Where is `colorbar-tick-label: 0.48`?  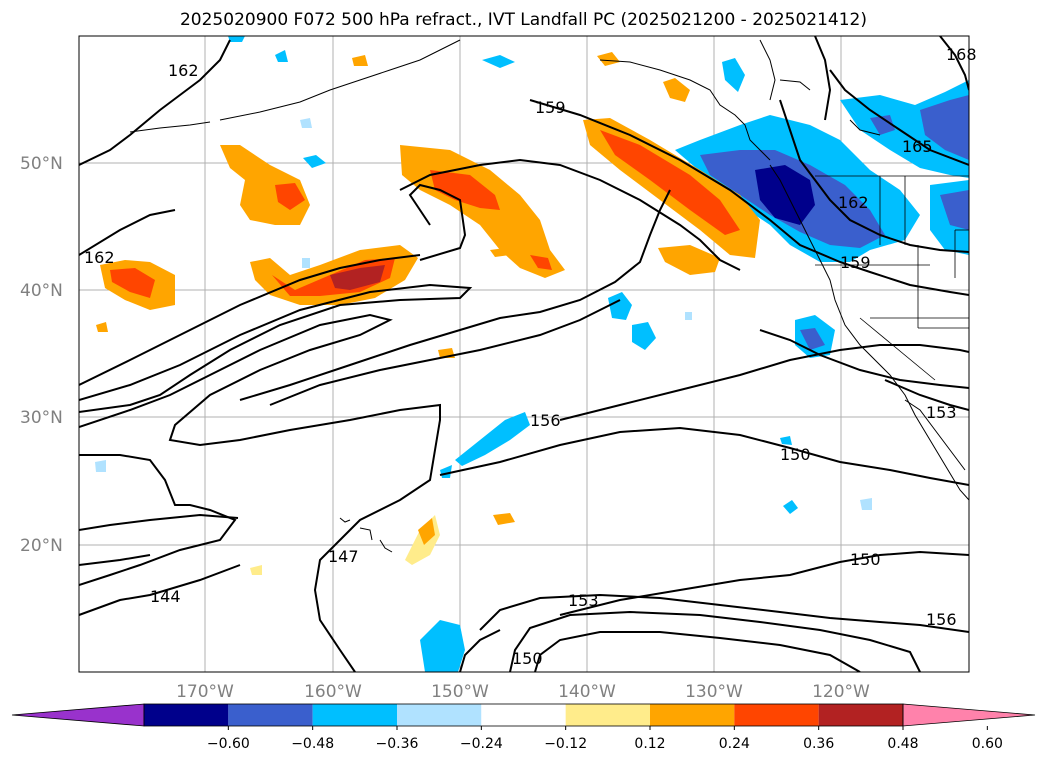 colorbar-tick-label: 0.48 is located at coordinates (902, 744).